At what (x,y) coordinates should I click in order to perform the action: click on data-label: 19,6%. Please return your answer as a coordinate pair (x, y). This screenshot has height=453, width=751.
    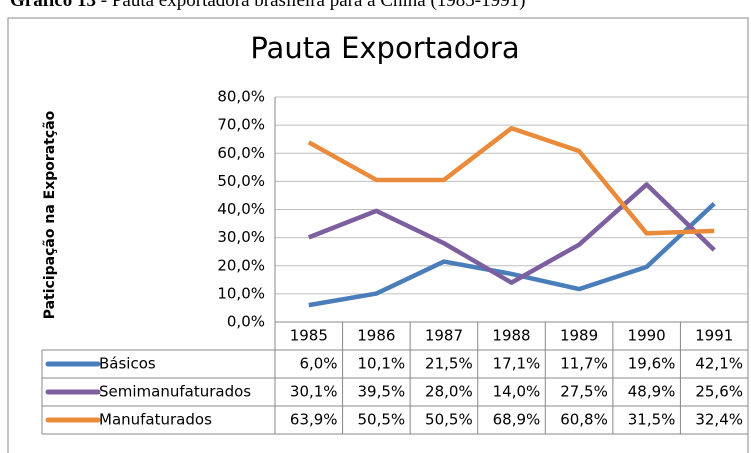
    Looking at the image, I should click on (652, 364).